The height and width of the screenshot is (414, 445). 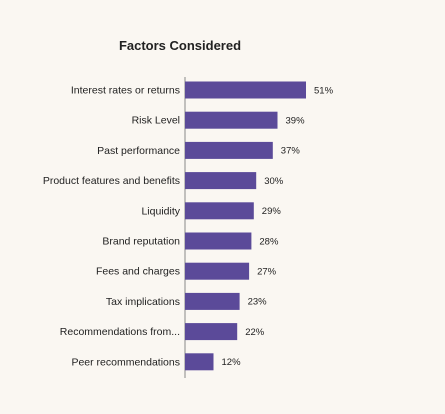 What do you see at coordinates (138, 272) in the screenshot?
I see `category-label: Fees and charges` at bounding box center [138, 272].